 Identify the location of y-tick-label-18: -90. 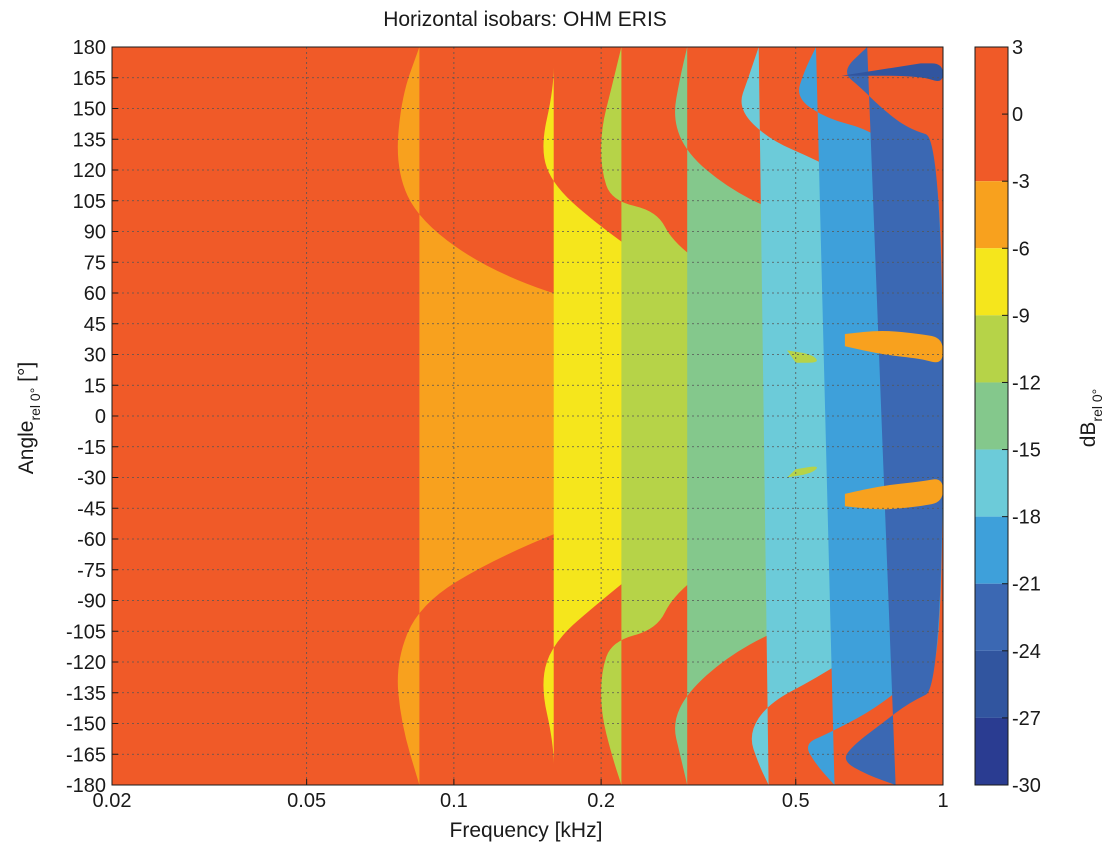
(91, 602).